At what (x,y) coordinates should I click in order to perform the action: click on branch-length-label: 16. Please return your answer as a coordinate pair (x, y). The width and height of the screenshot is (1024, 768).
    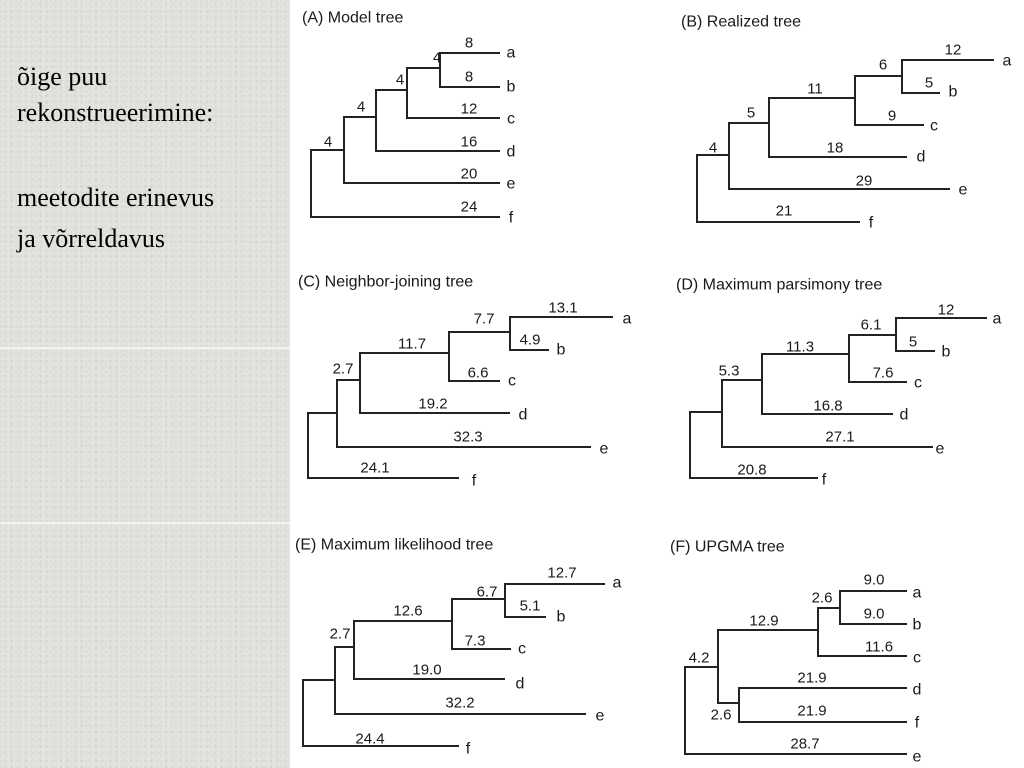
    Looking at the image, I should click on (469, 142).